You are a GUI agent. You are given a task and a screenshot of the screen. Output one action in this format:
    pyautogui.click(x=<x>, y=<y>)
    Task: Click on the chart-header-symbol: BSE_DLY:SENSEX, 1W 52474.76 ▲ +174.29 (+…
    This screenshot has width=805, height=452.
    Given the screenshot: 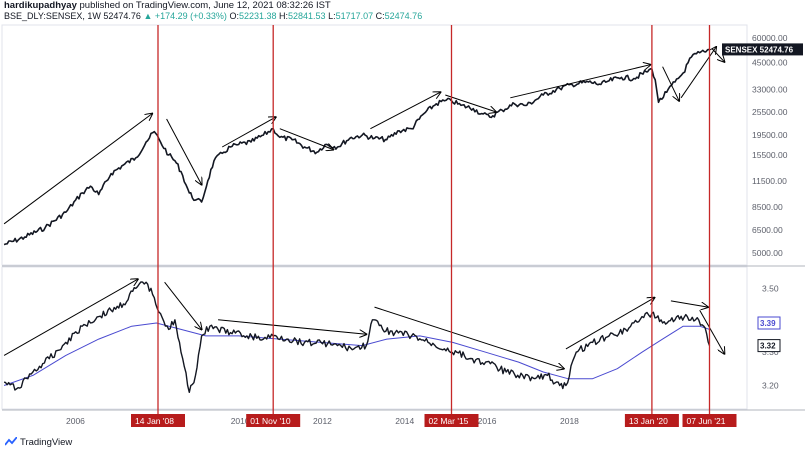 What is the action you would take?
    pyautogui.click(x=213, y=16)
    